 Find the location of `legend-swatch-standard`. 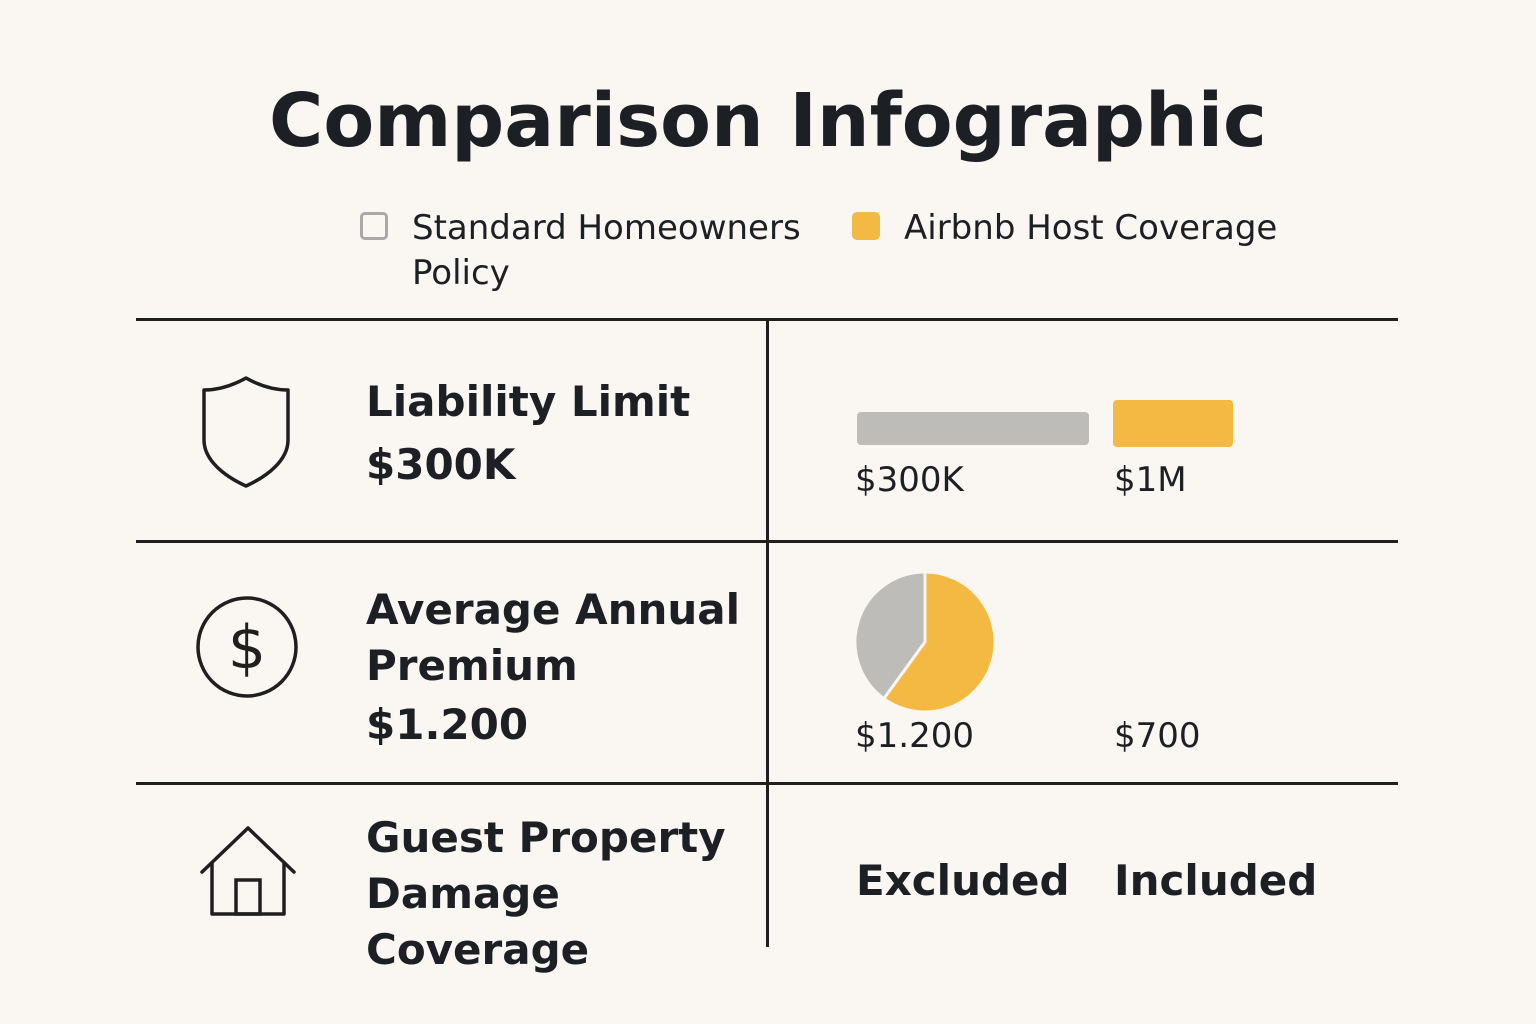

legend-swatch-standard is located at coordinates (374, 226).